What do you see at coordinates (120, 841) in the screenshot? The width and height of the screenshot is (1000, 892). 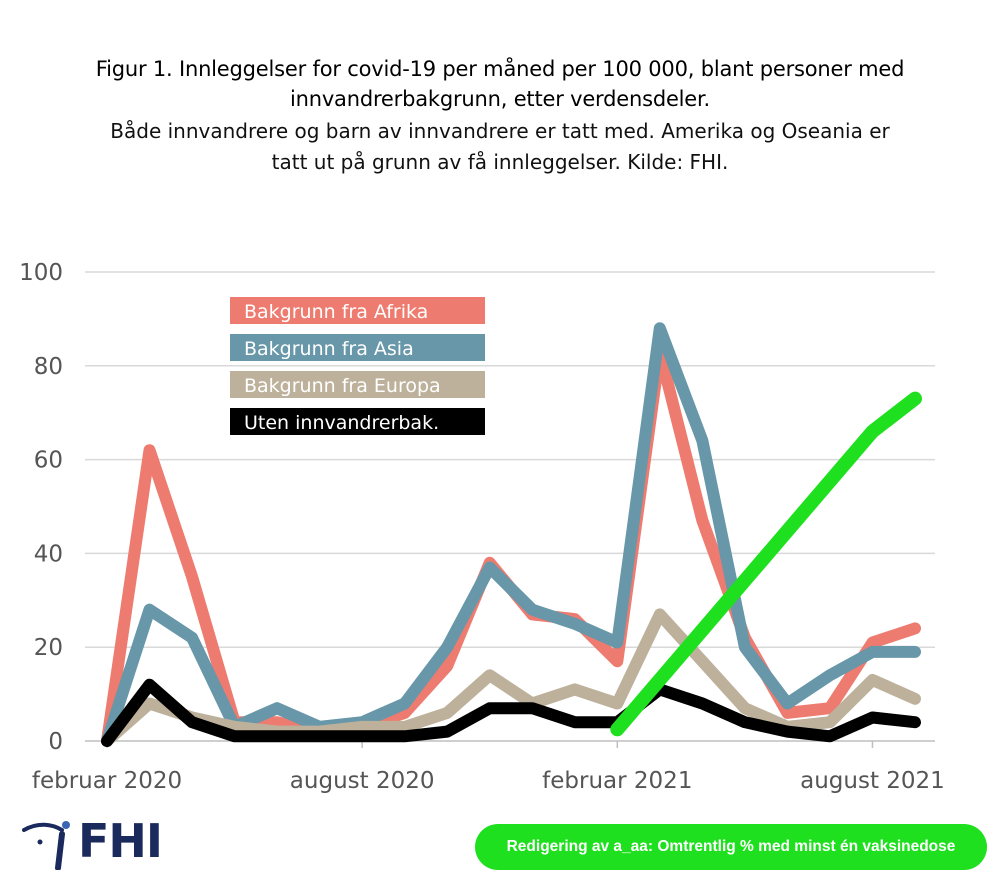 I see `fhi-logo-text: FHI` at bounding box center [120, 841].